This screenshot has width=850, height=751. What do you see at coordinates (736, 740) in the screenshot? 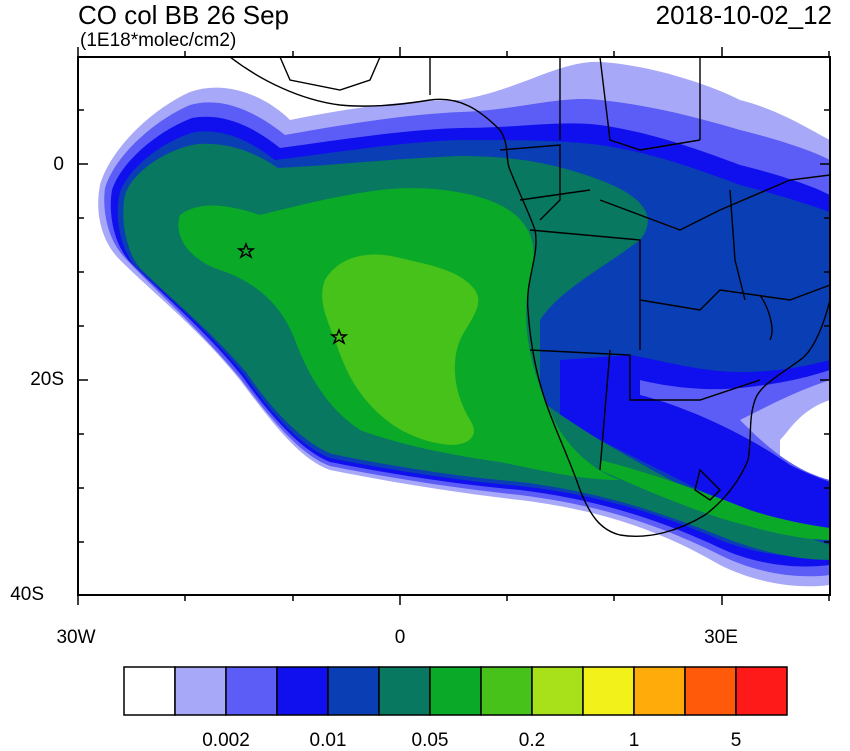
I see `colorbar-label-5: 5` at bounding box center [736, 740].